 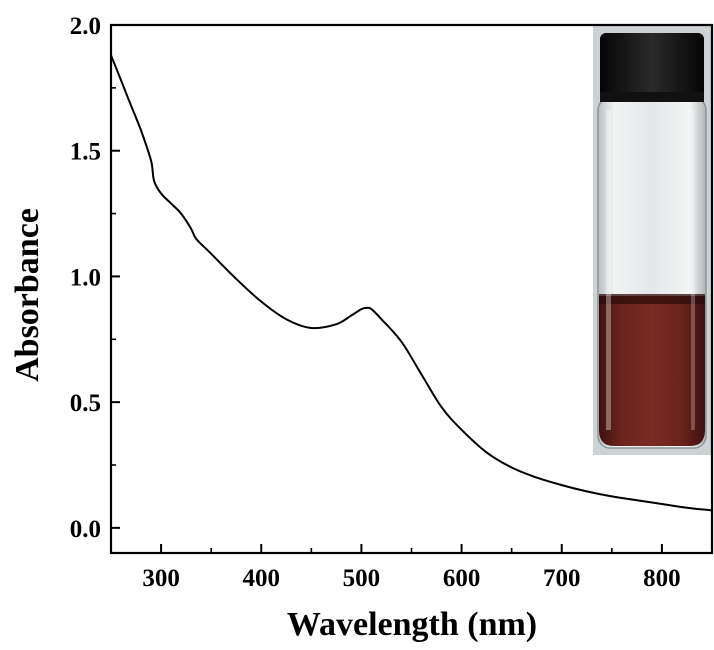 I want to click on y-tick-label: 2.0, so click(x=85, y=26).